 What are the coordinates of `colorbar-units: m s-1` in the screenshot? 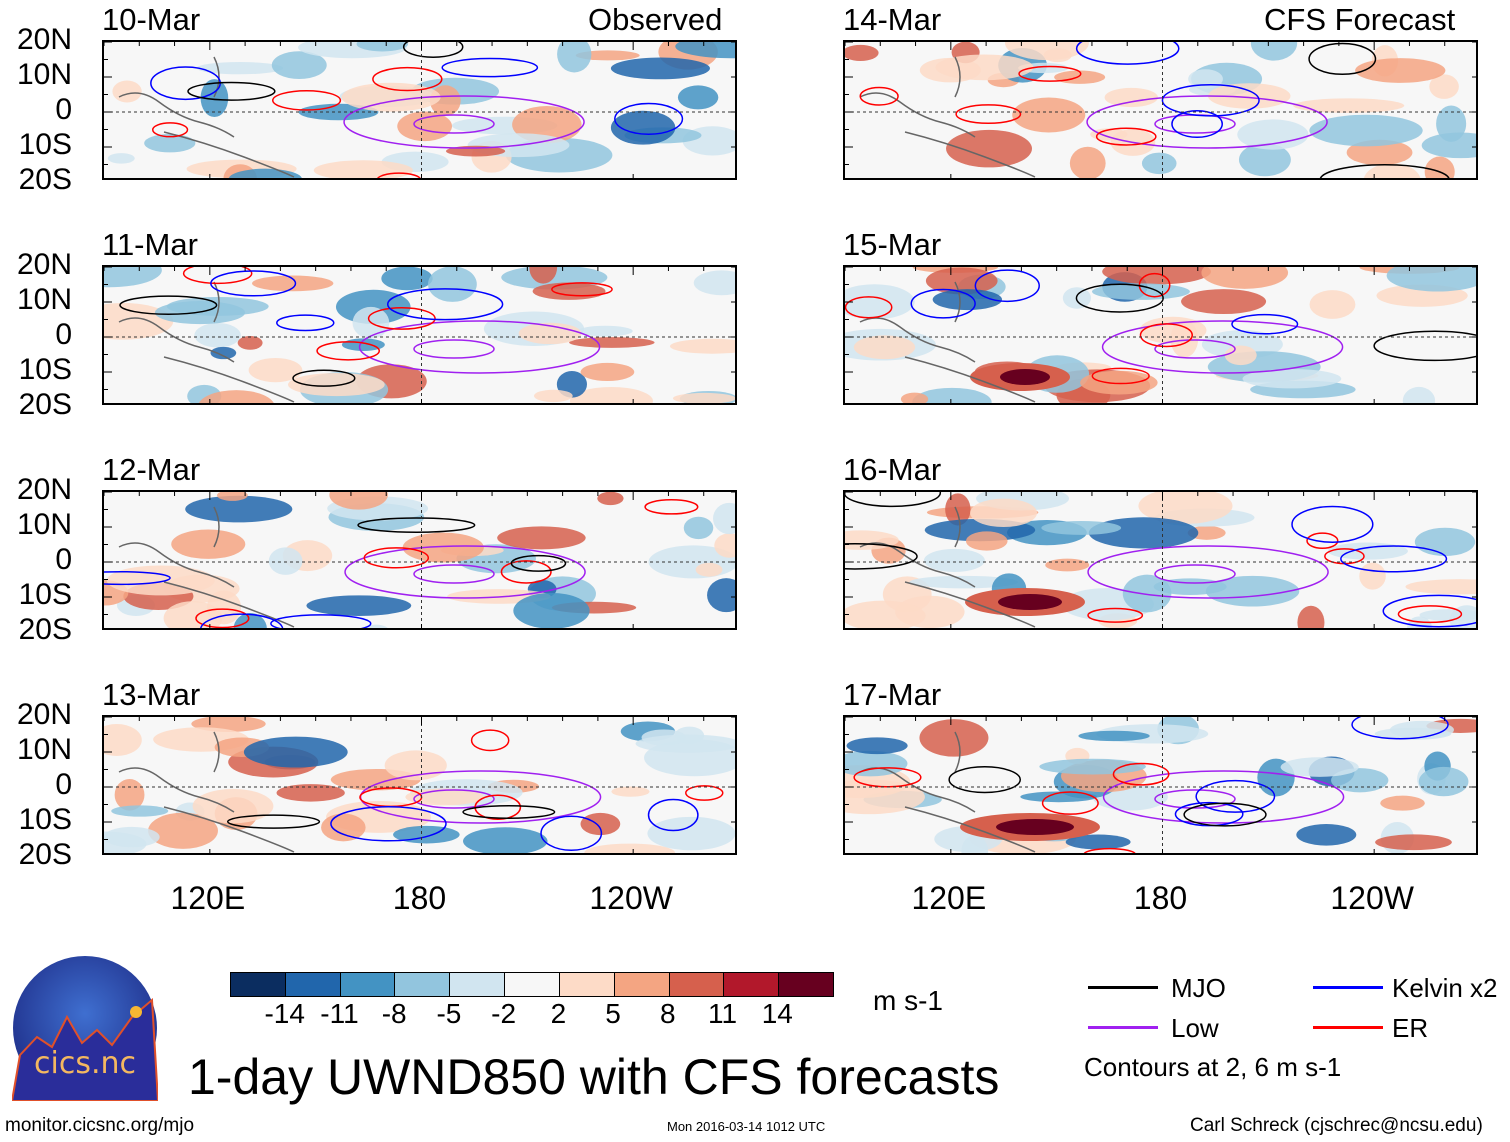 It's located at (908, 1000).